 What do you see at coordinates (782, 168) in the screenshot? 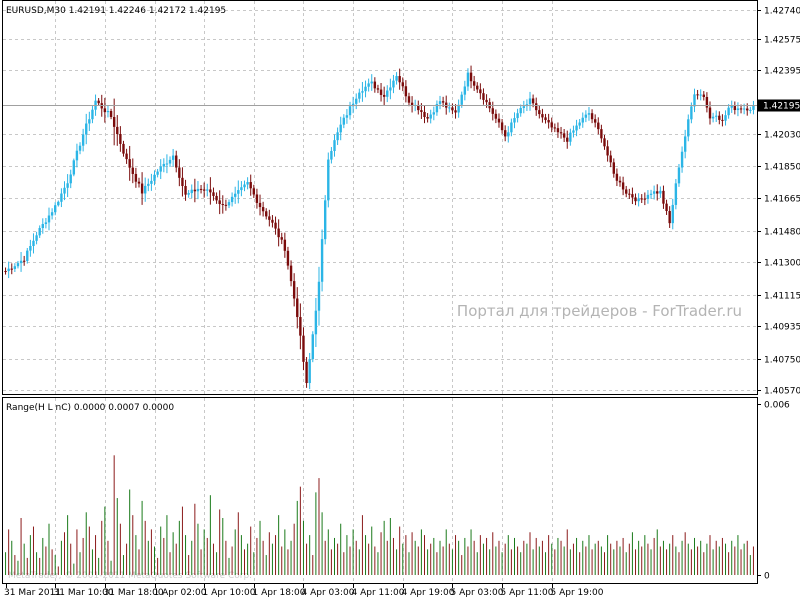
I see `price-tick-label: 1.41850` at bounding box center [782, 168].